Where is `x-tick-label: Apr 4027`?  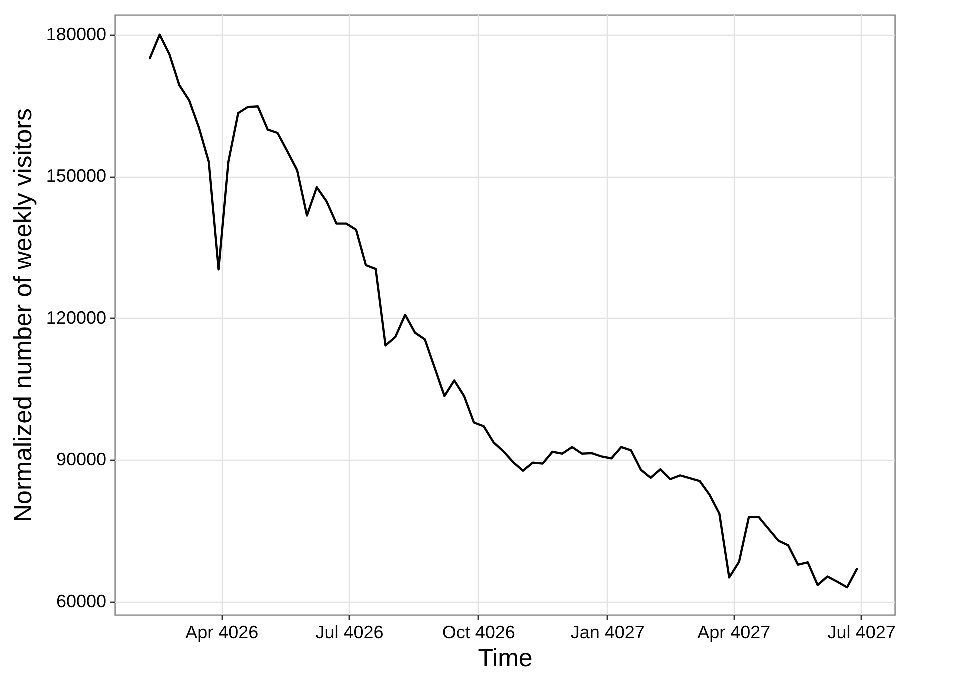 x-tick-label: Apr 4027 is located at coordinates (734, 632).